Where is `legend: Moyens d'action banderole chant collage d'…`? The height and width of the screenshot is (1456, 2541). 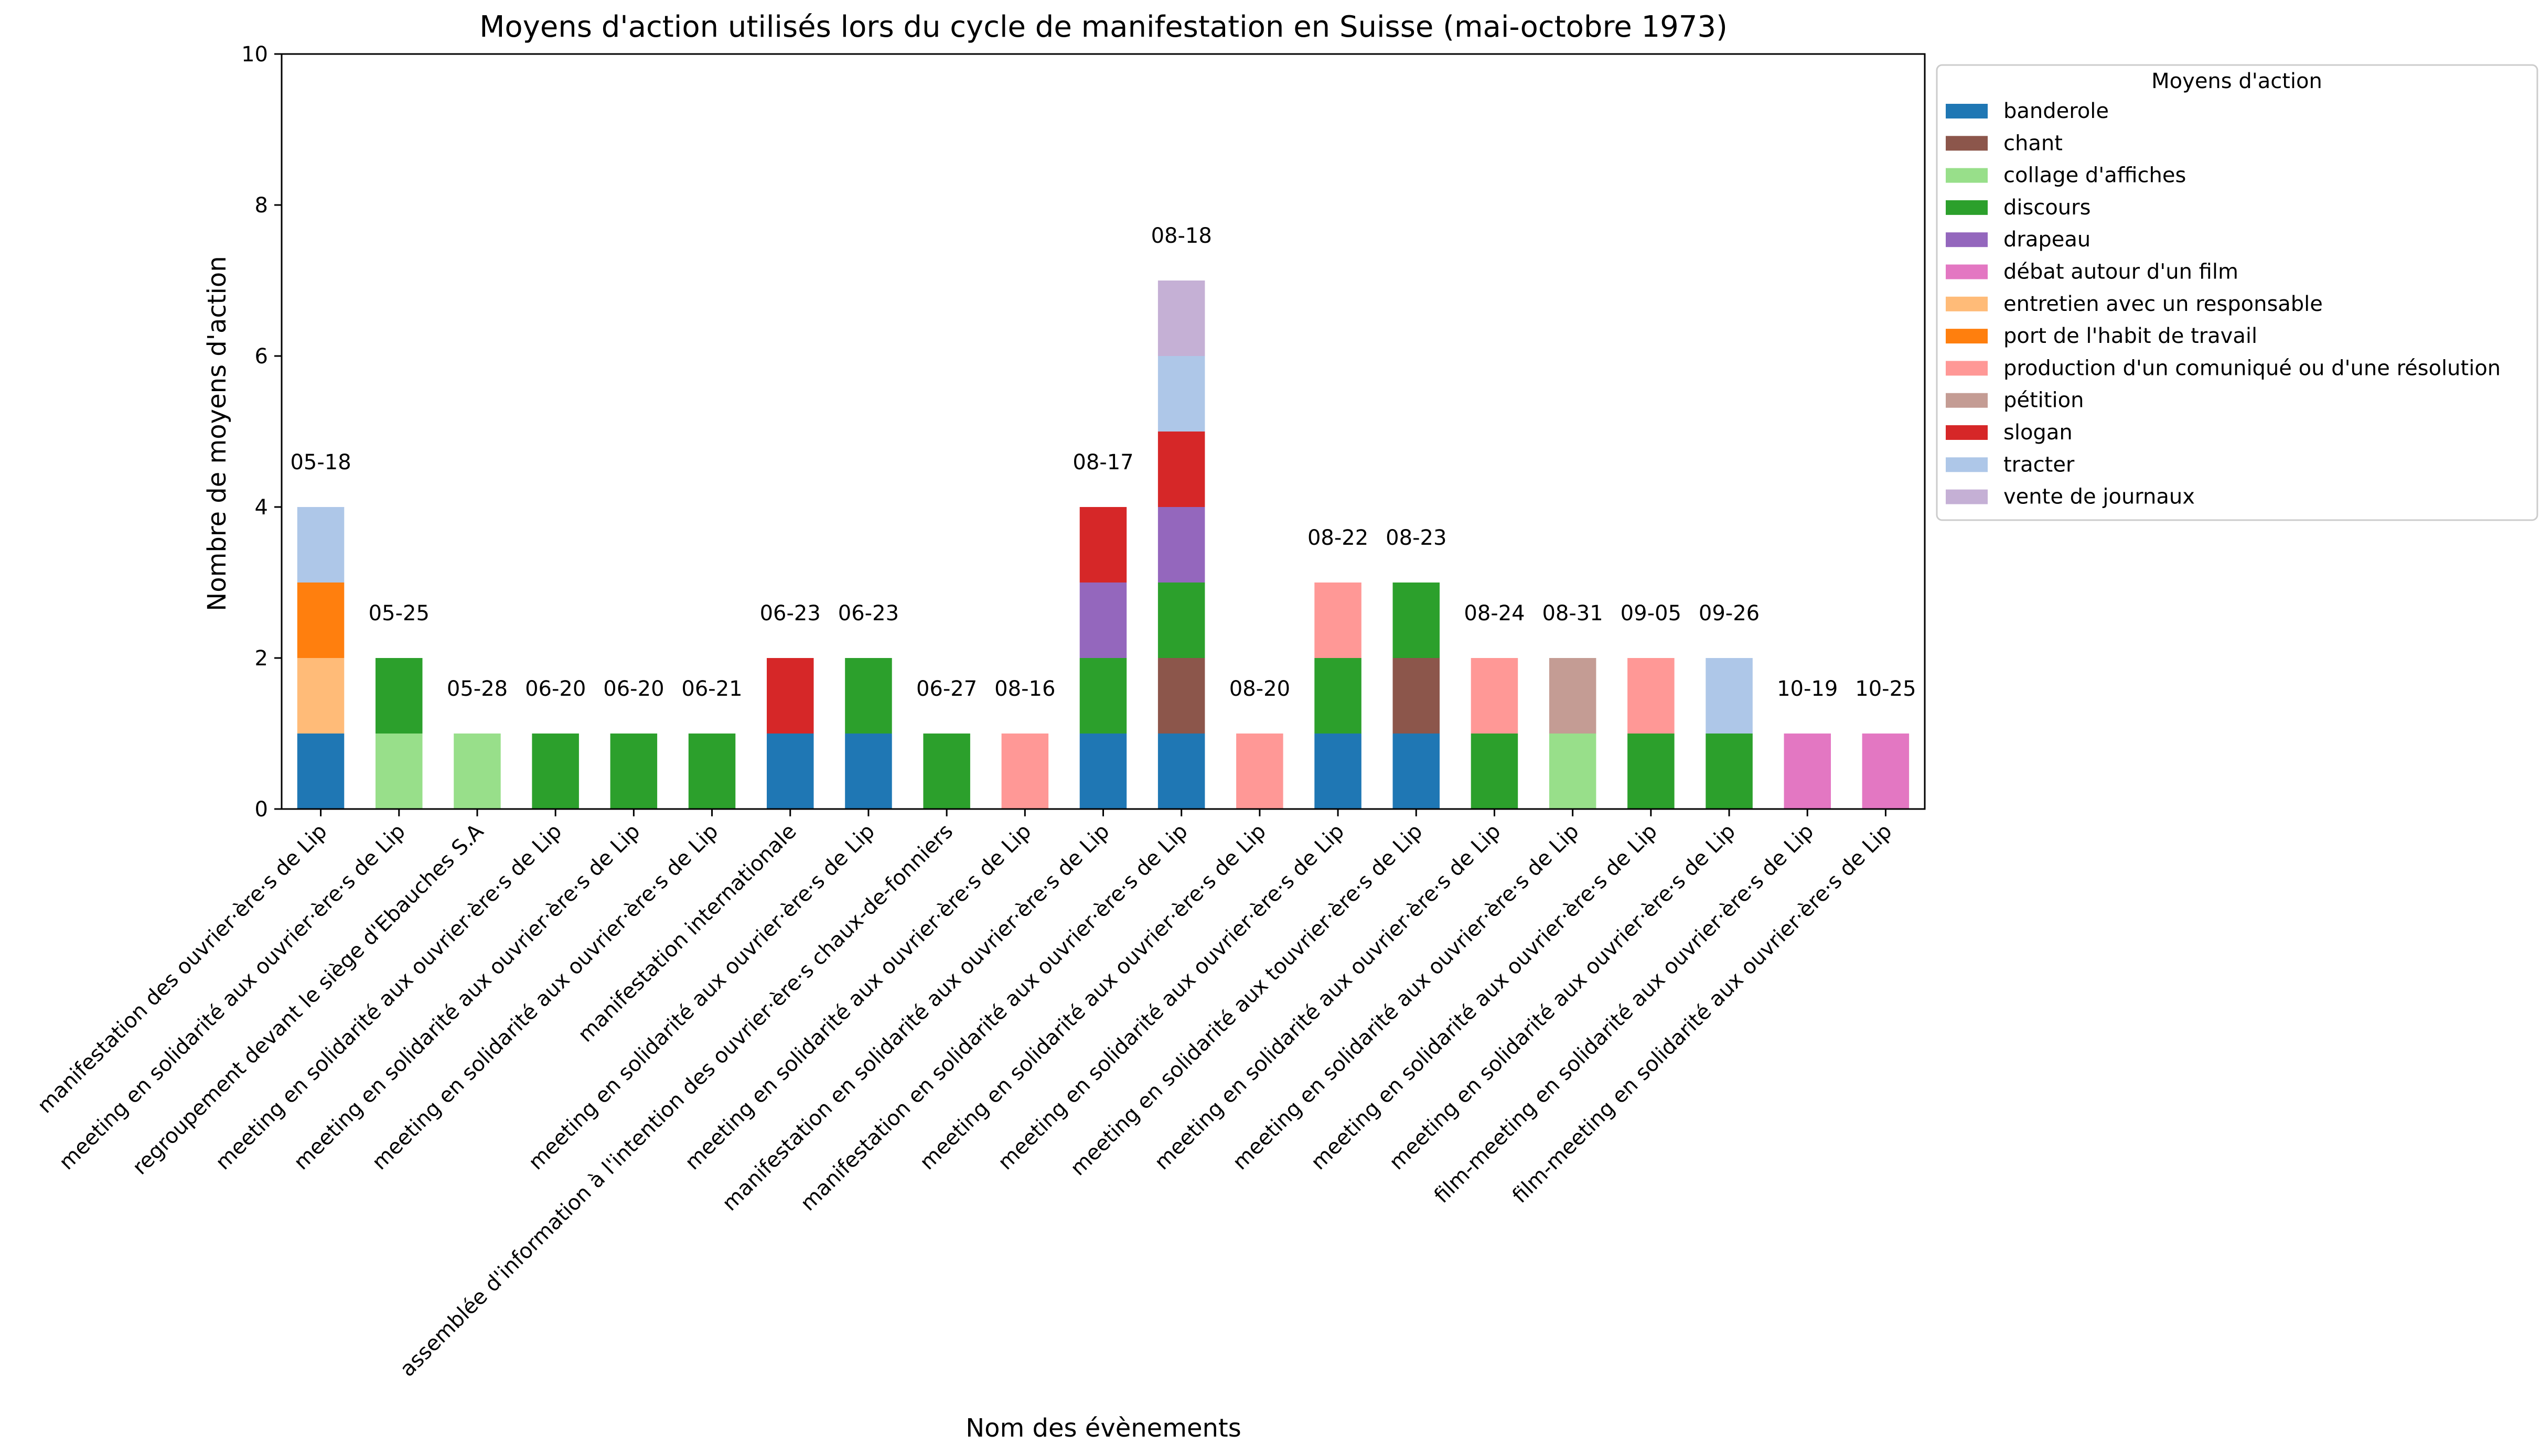
legend: Moyens d'action banderole chant collage d'… is located at coordinates (2237, 293).